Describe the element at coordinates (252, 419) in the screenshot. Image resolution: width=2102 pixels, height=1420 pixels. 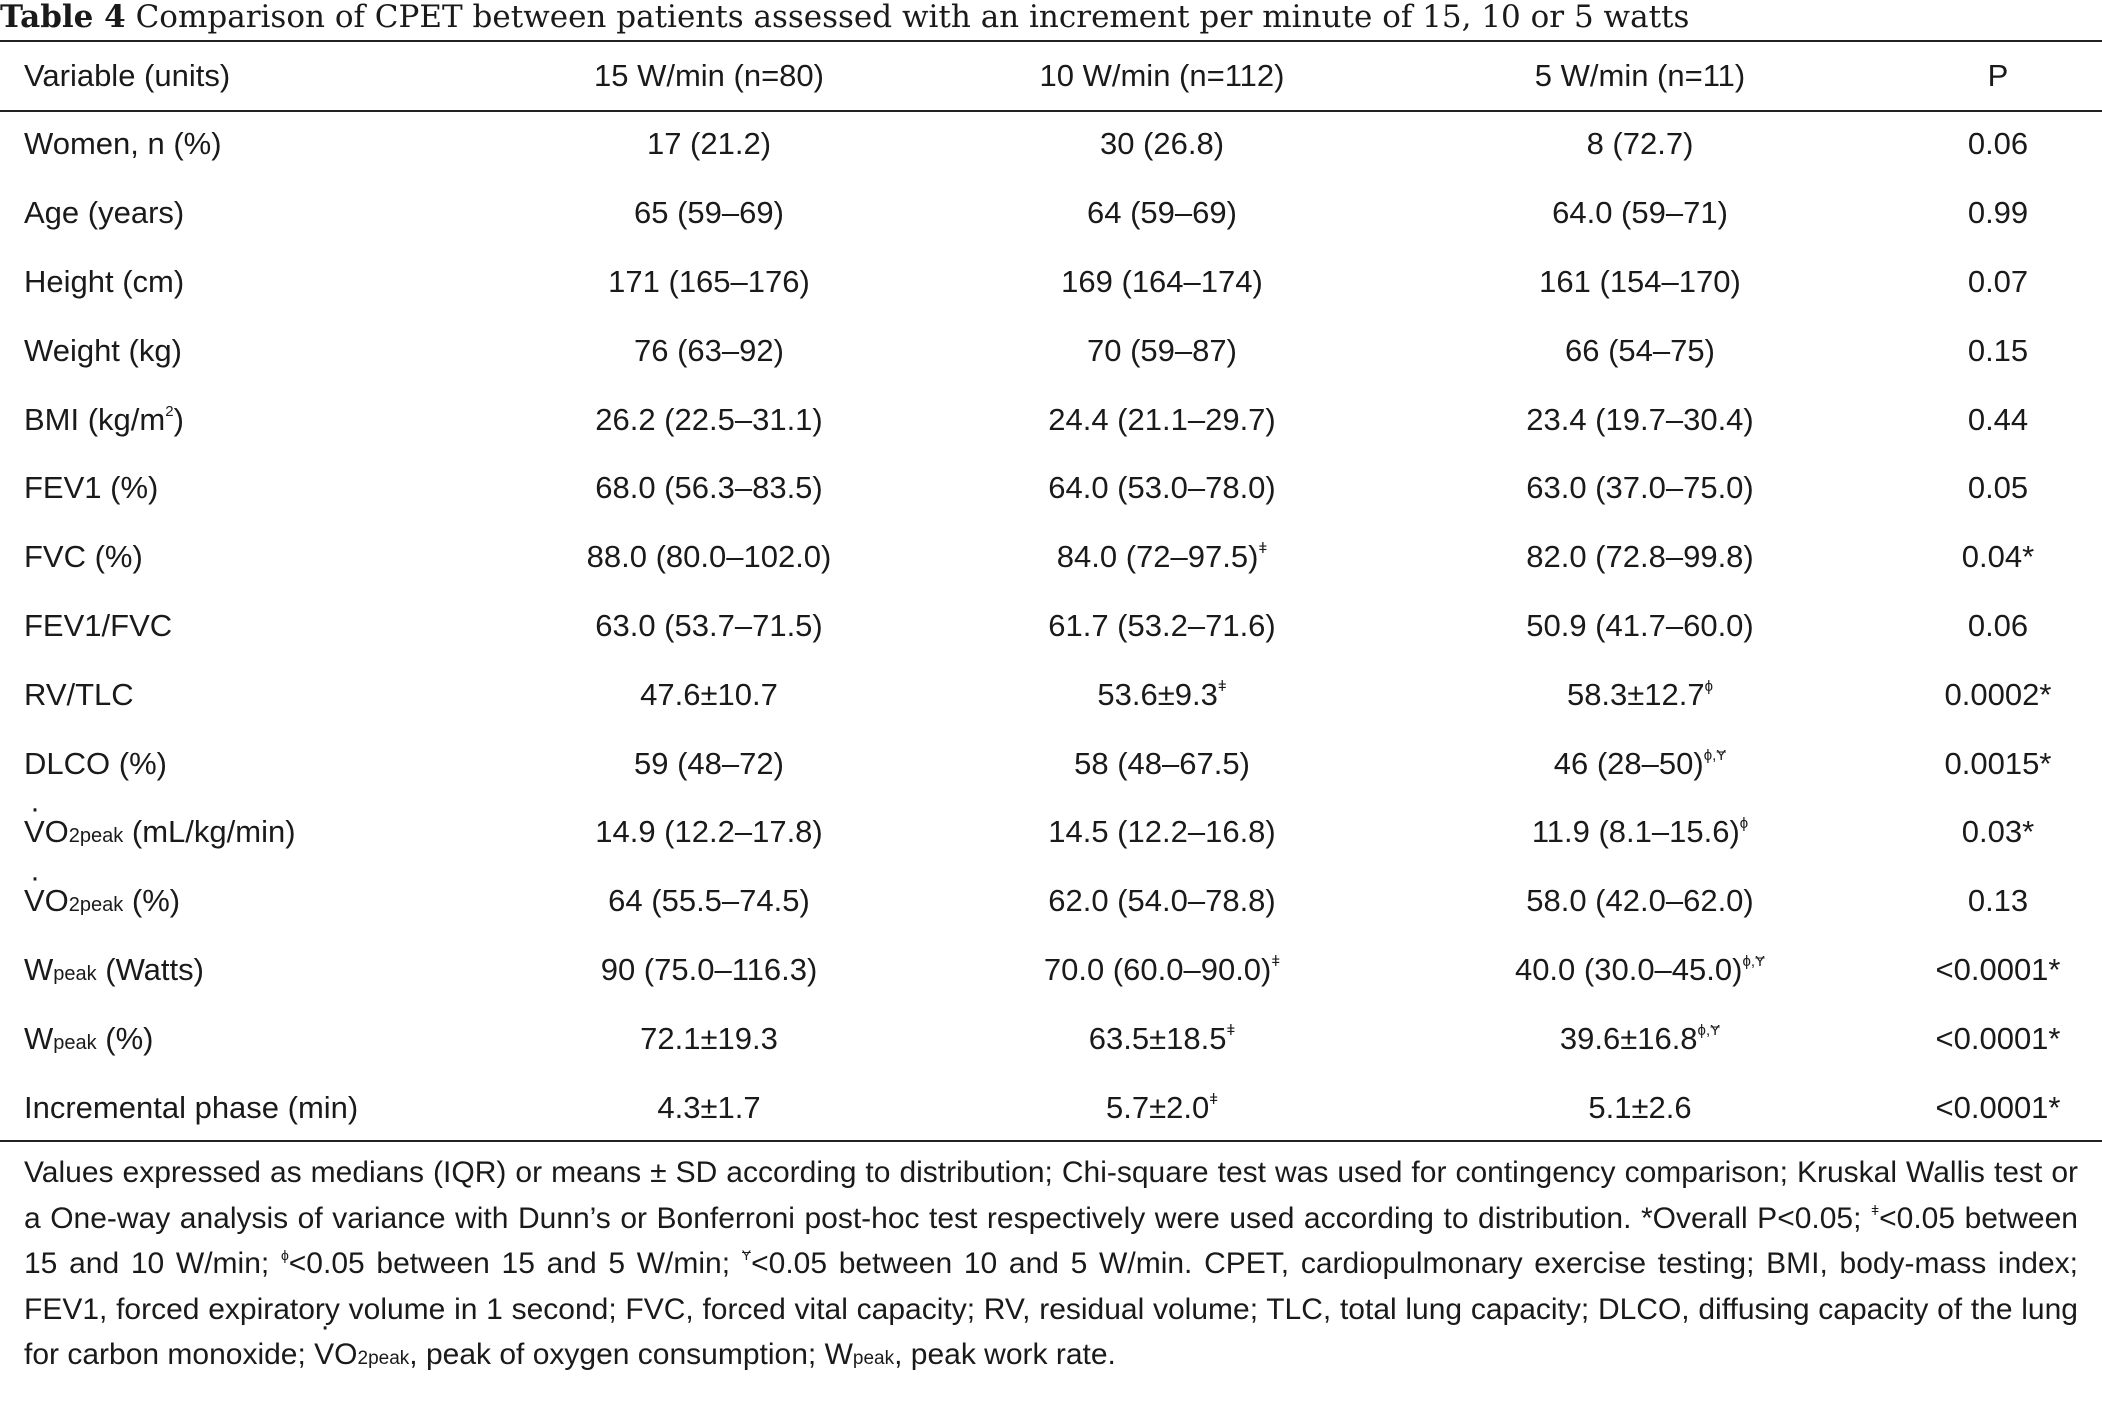
I see `row-variable: BMI (kg/m2)` at that location.